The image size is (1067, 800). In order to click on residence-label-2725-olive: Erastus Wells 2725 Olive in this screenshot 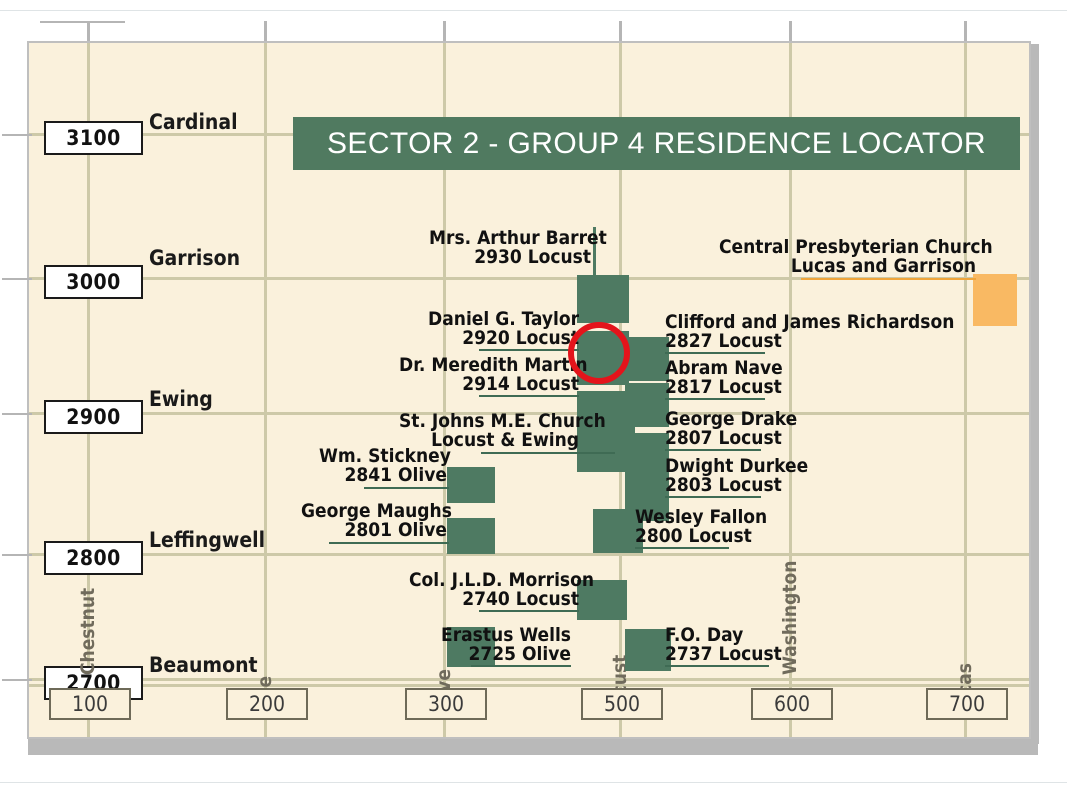, I will do `click(499, 645)`.